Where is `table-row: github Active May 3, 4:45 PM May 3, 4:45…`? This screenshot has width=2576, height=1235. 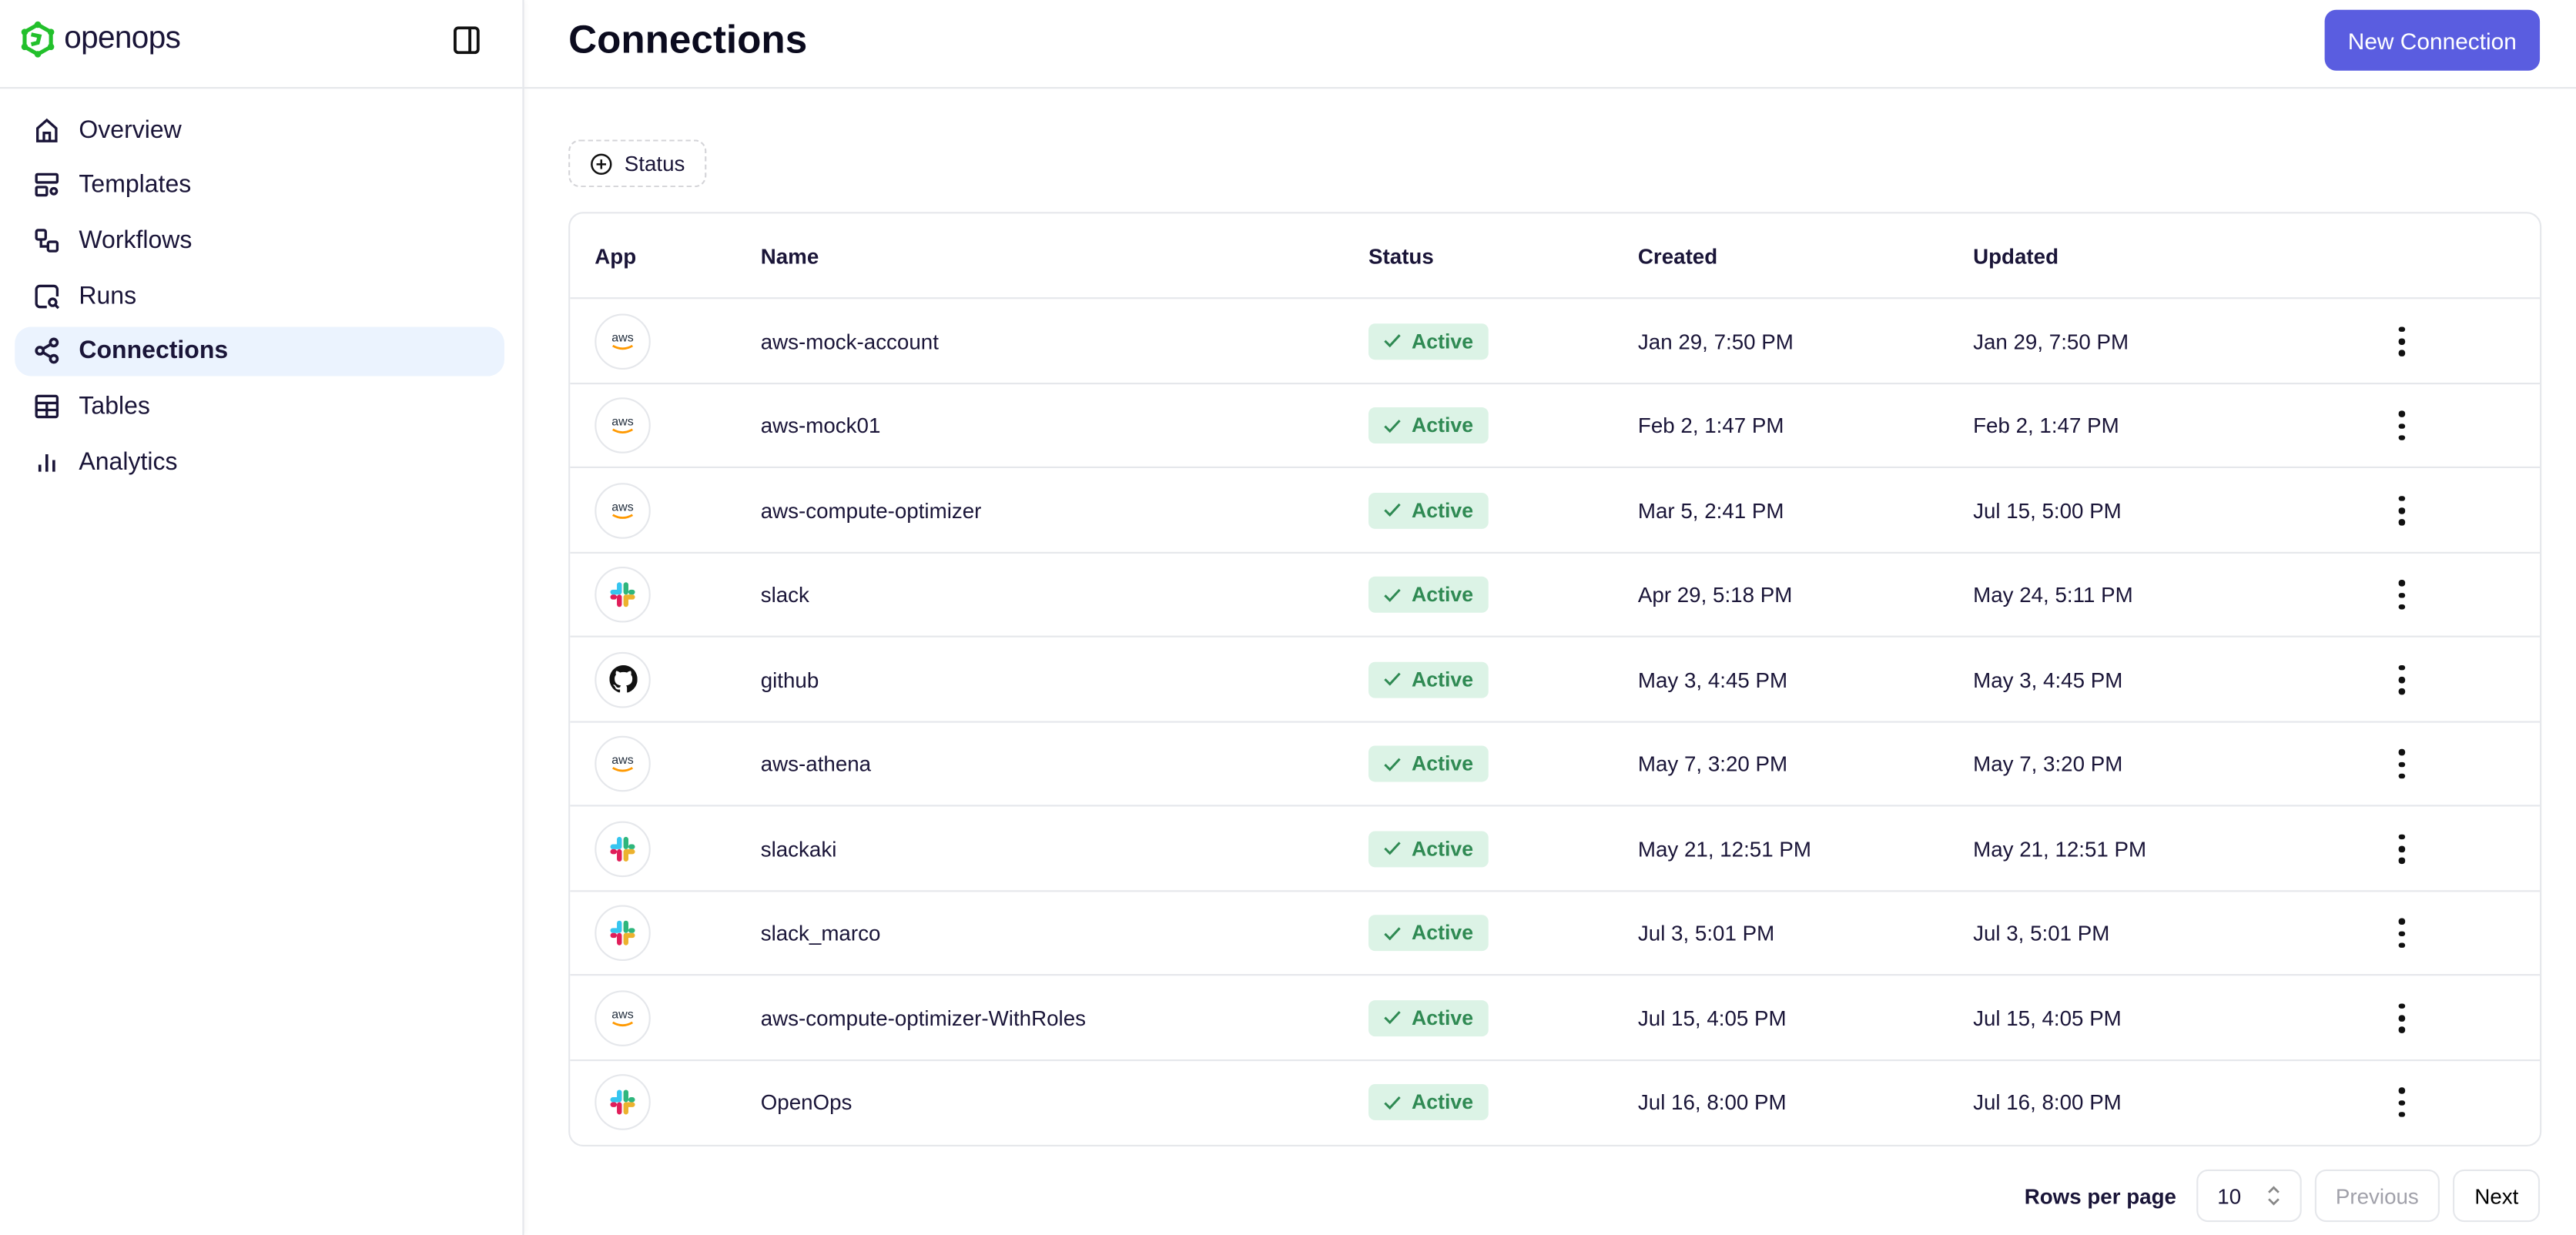 table-row: github Active May 3, 4:45 PM May 3, 4:45… is located at coordinates (1555, 678).